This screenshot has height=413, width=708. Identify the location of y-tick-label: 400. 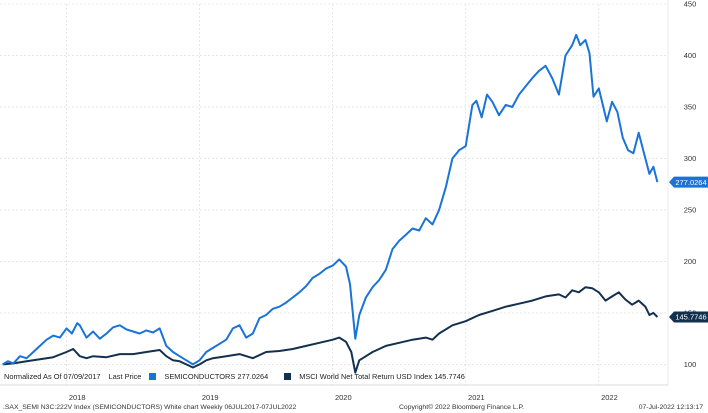
(690, 55).